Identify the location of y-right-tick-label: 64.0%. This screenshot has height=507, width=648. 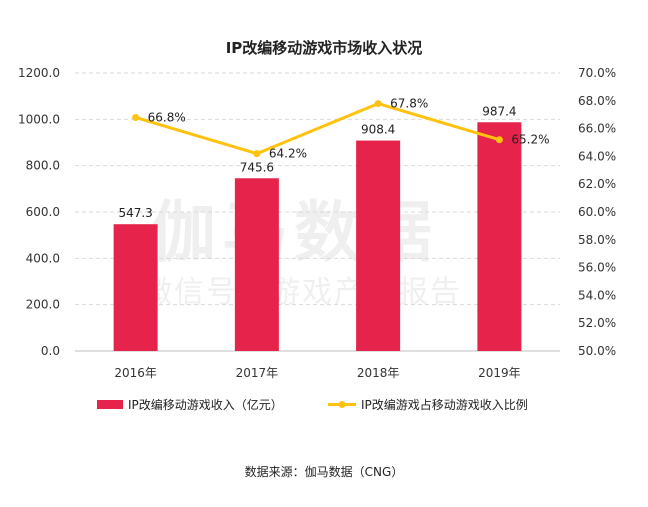
(597, 156).